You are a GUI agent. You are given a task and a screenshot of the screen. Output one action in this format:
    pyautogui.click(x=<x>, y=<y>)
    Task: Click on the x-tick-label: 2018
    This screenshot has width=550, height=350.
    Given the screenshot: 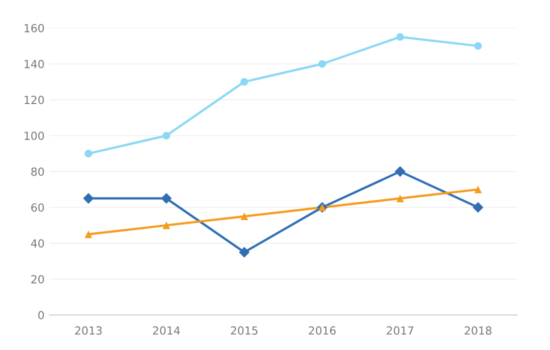 What is the action you would take?
    pyautogui.click(x=478, y=330)
    